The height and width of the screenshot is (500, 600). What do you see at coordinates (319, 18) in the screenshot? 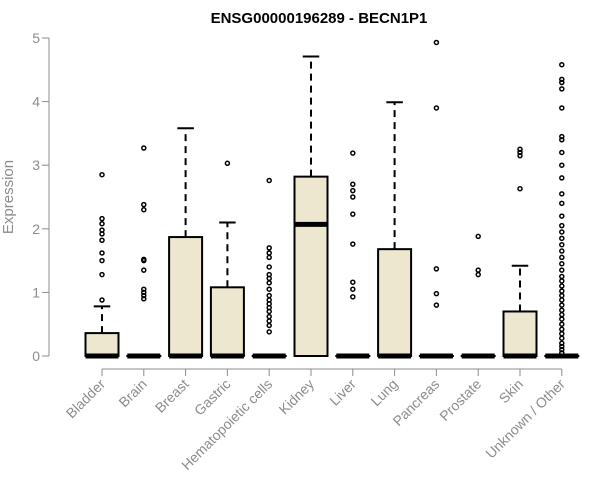
I see `chart-title: ENSG00000196289 - BECN1P1` at bounding box center [319, 18].